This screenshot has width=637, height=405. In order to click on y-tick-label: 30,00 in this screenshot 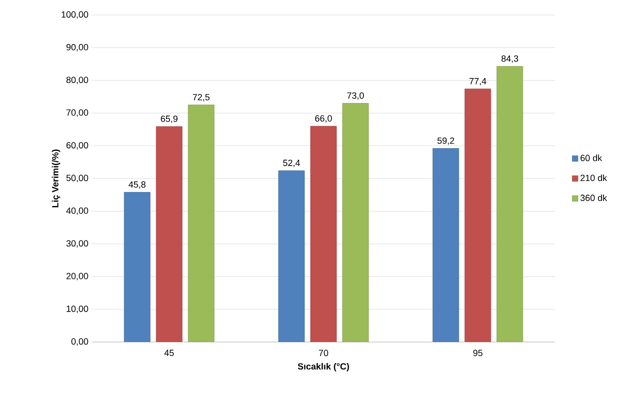, I will do `click(77, 244)`.